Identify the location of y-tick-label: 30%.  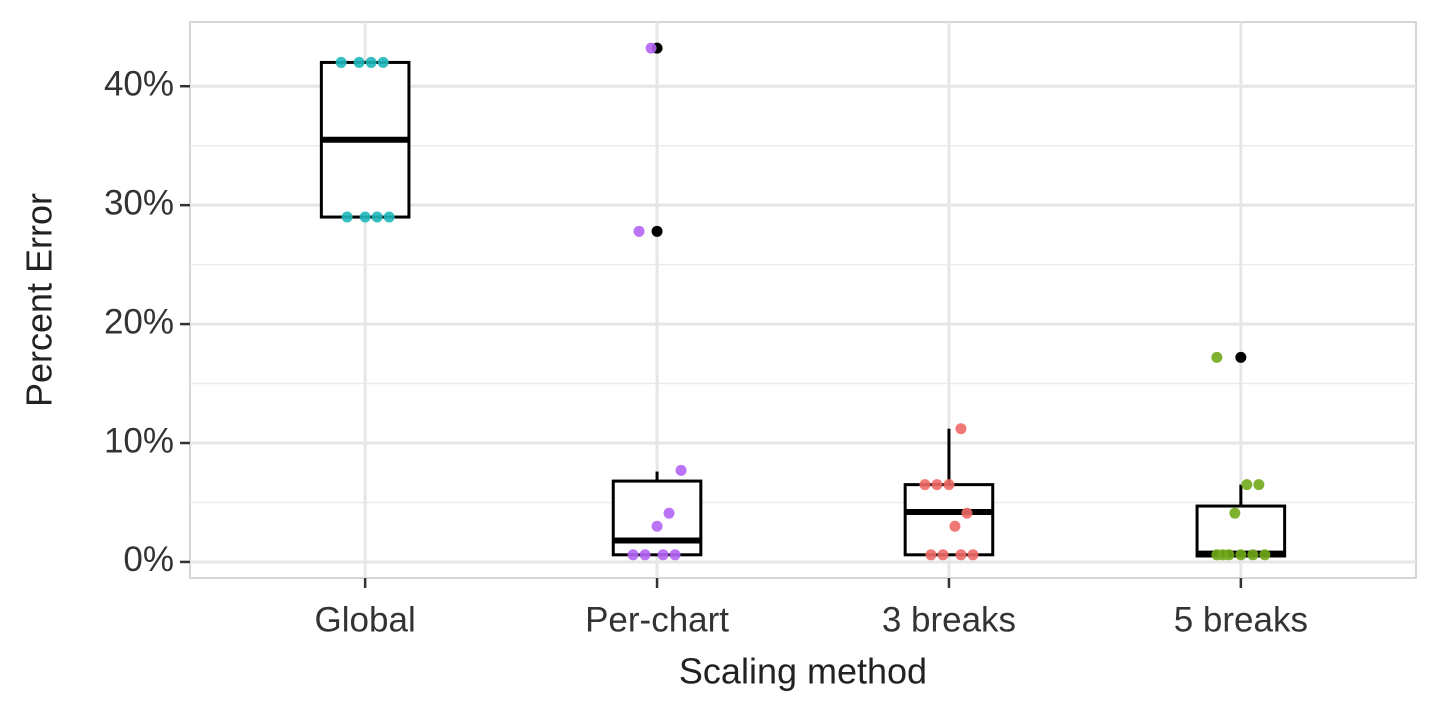
(139, 202).